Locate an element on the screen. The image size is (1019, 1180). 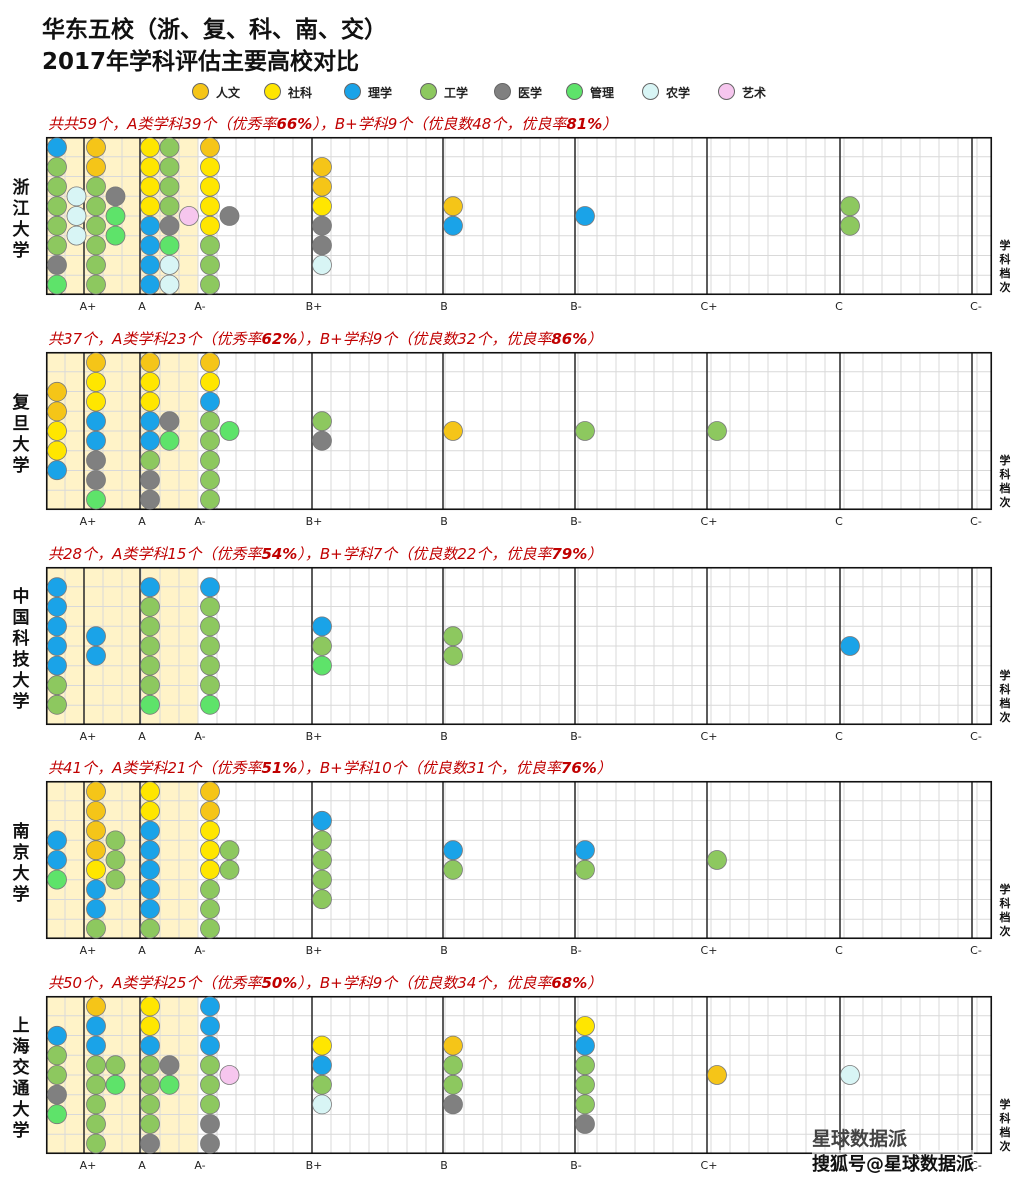
watermark: 星球数据派 is located at coordinates (860, 1139).